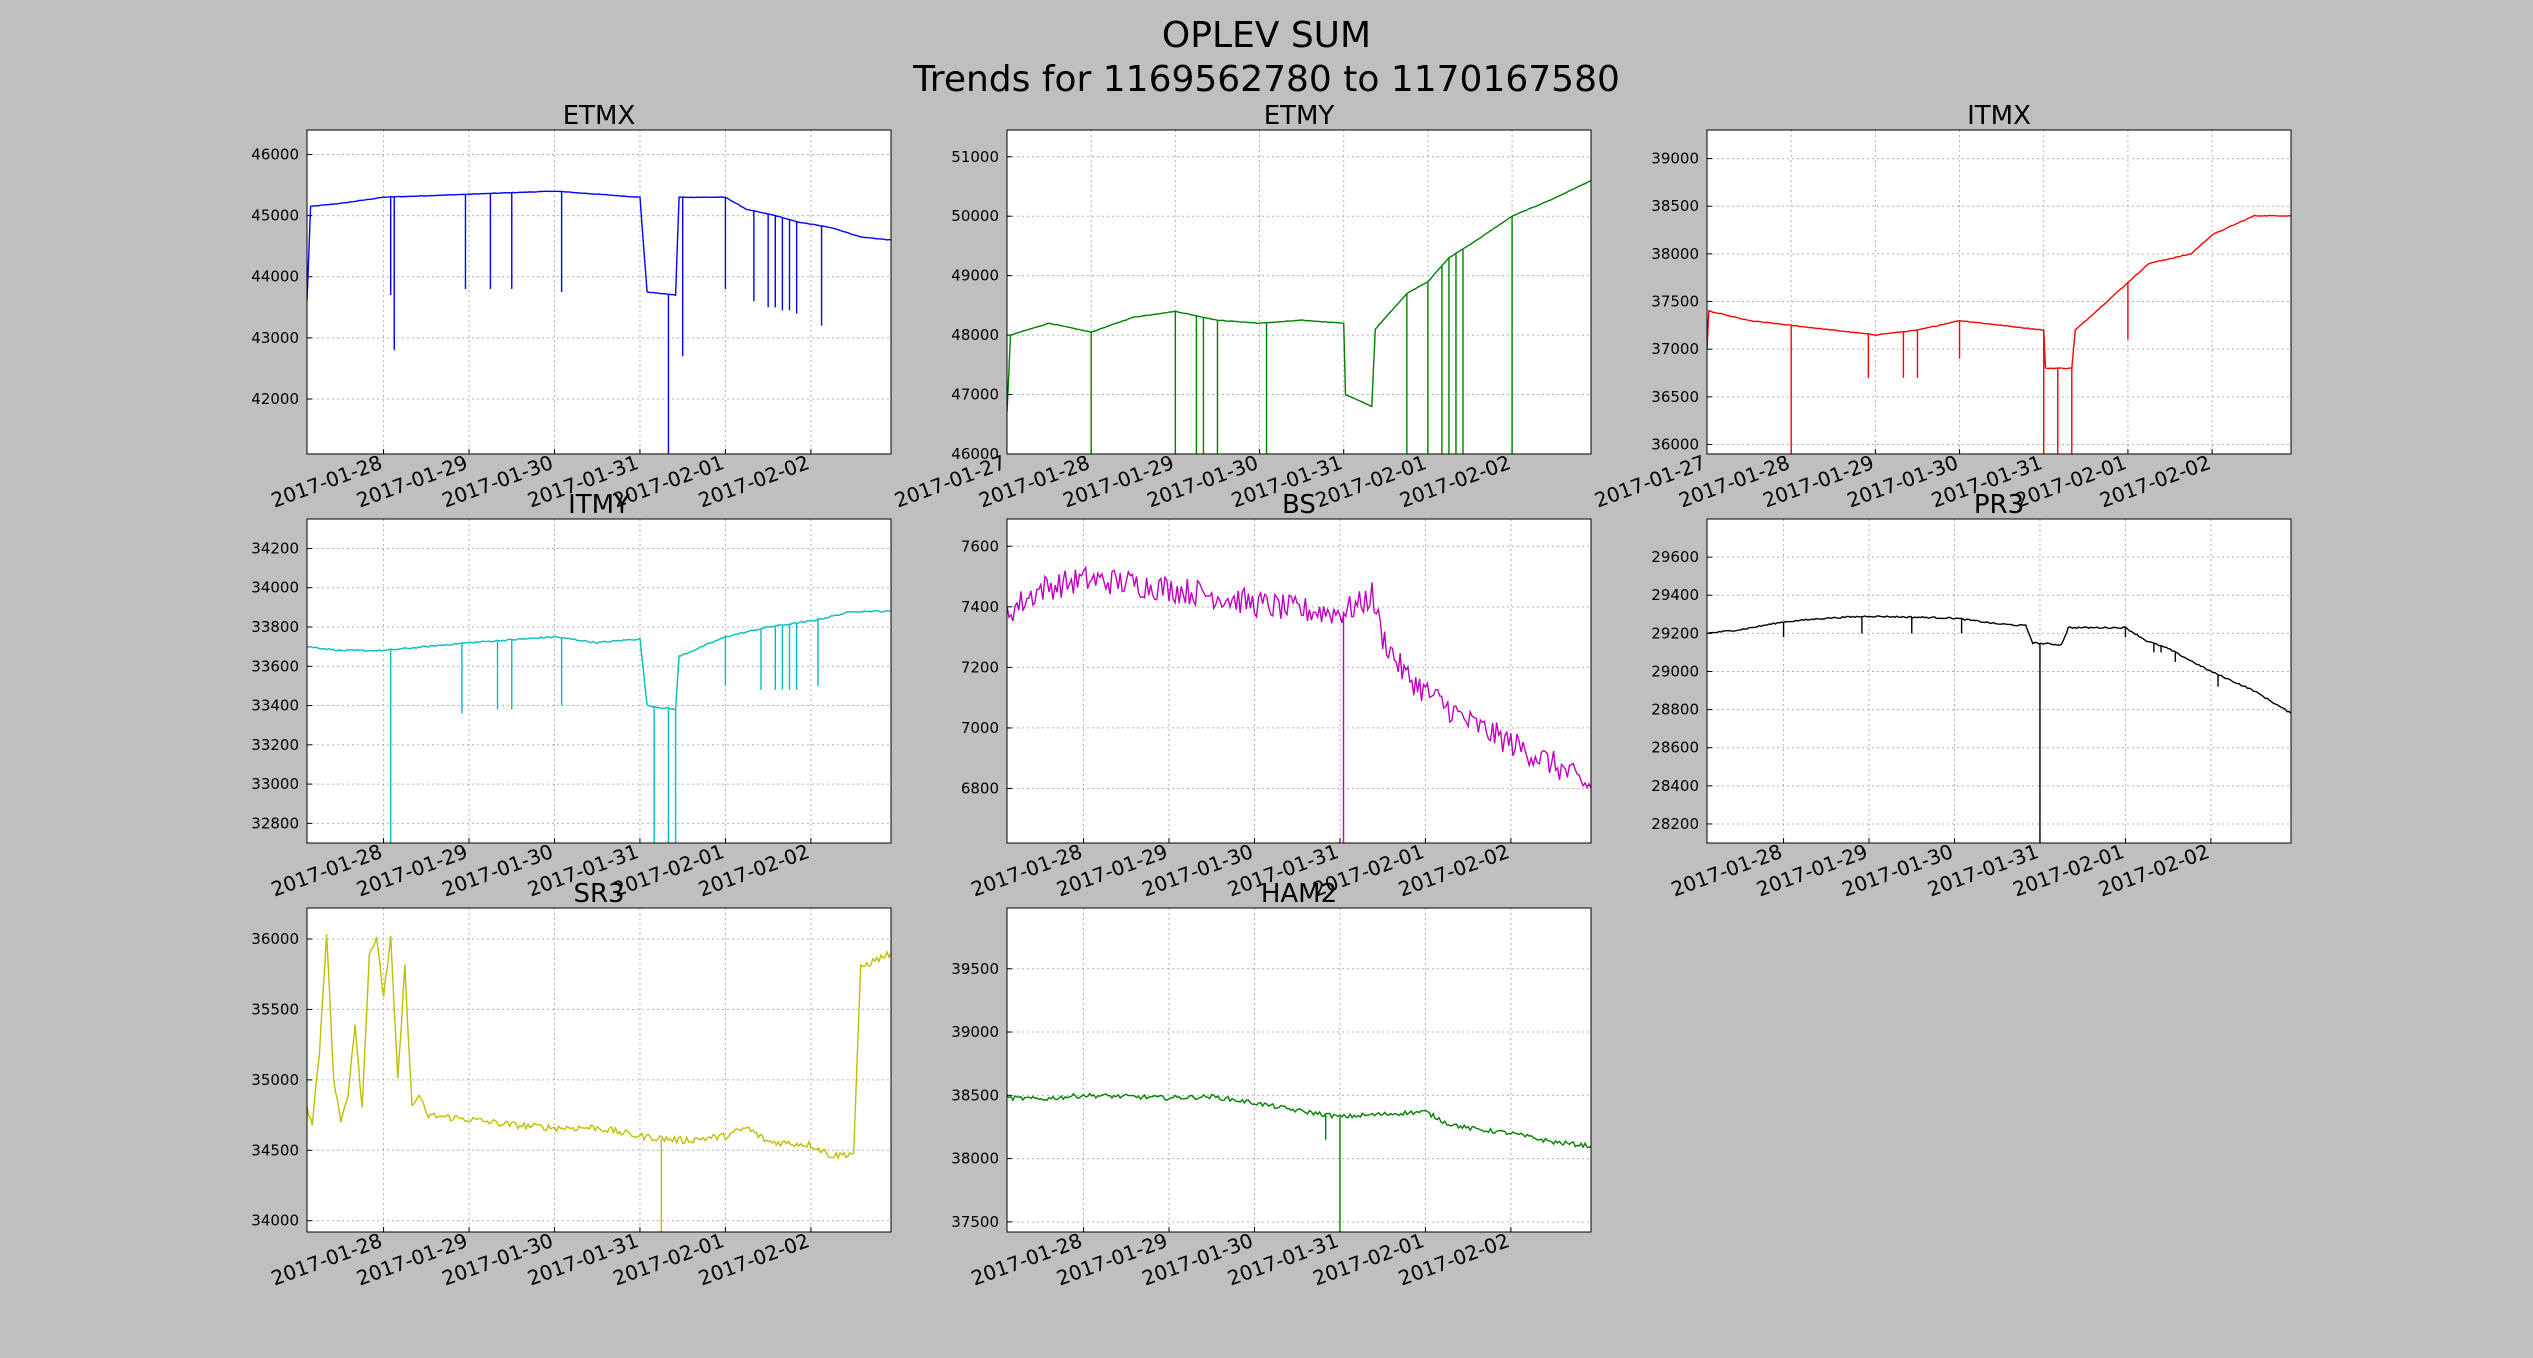  I want to click on figure-subtitle: Trends for 1169562780 to 1170167580, so click(1266, 79).